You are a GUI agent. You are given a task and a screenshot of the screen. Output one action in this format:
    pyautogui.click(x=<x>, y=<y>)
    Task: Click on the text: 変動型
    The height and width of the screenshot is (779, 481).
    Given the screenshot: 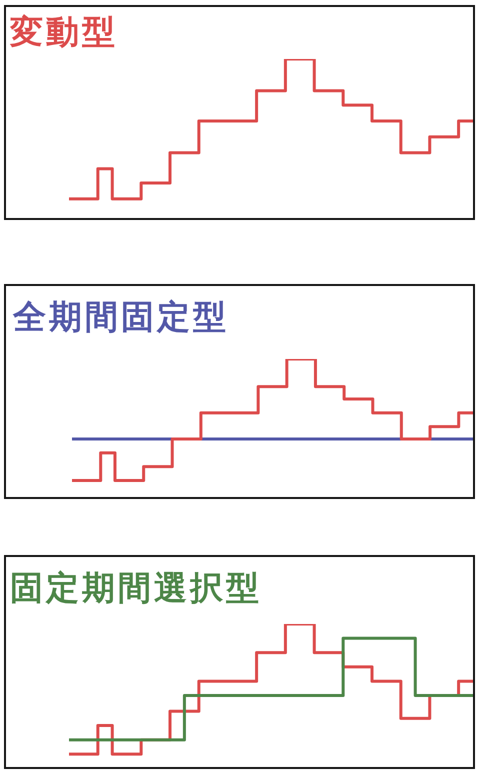 What is the action you would take?
    pyautogui.click(x=64, y=31)
    